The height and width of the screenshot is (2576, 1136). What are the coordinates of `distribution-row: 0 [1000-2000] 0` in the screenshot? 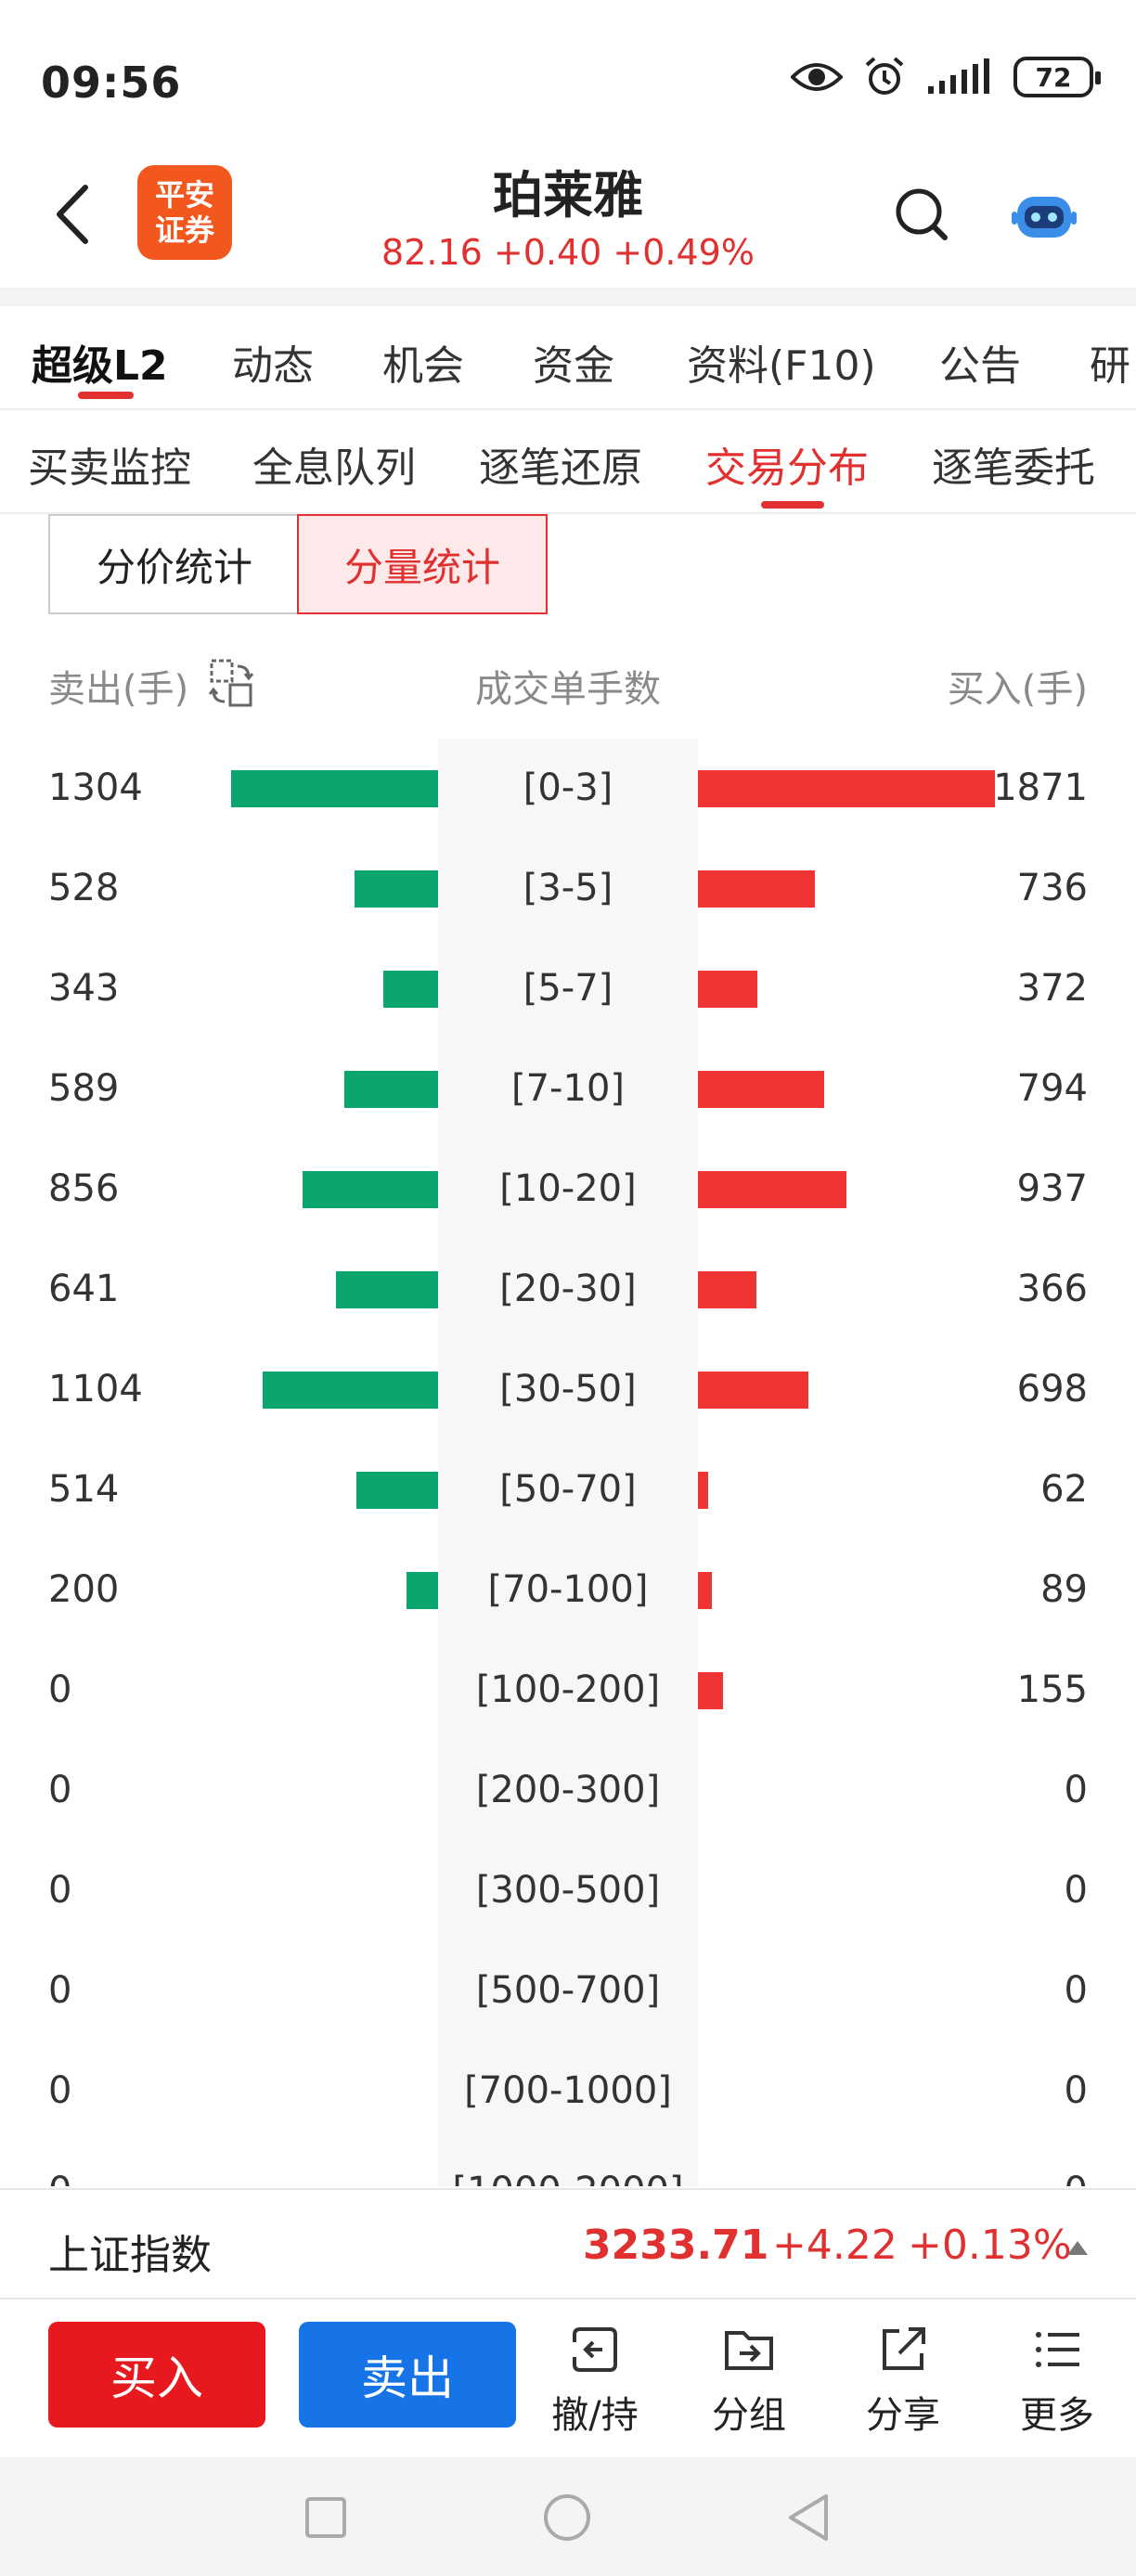 It's located at (568, 2164).